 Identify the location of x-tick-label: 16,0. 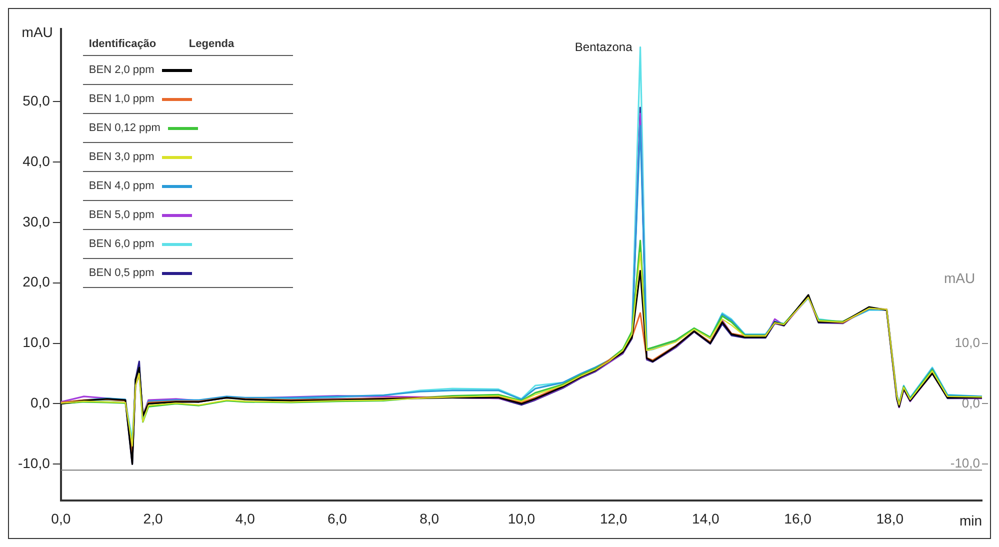
(798, 518).